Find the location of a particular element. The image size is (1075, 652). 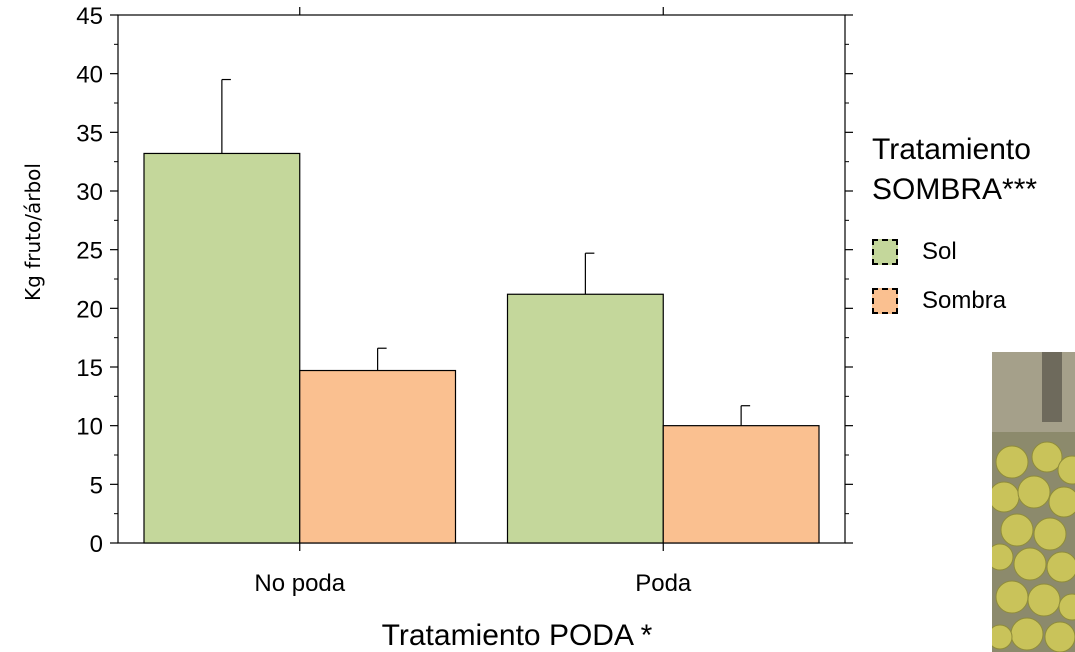

legend-swatch-sombra is located at coordinates (885, 301).